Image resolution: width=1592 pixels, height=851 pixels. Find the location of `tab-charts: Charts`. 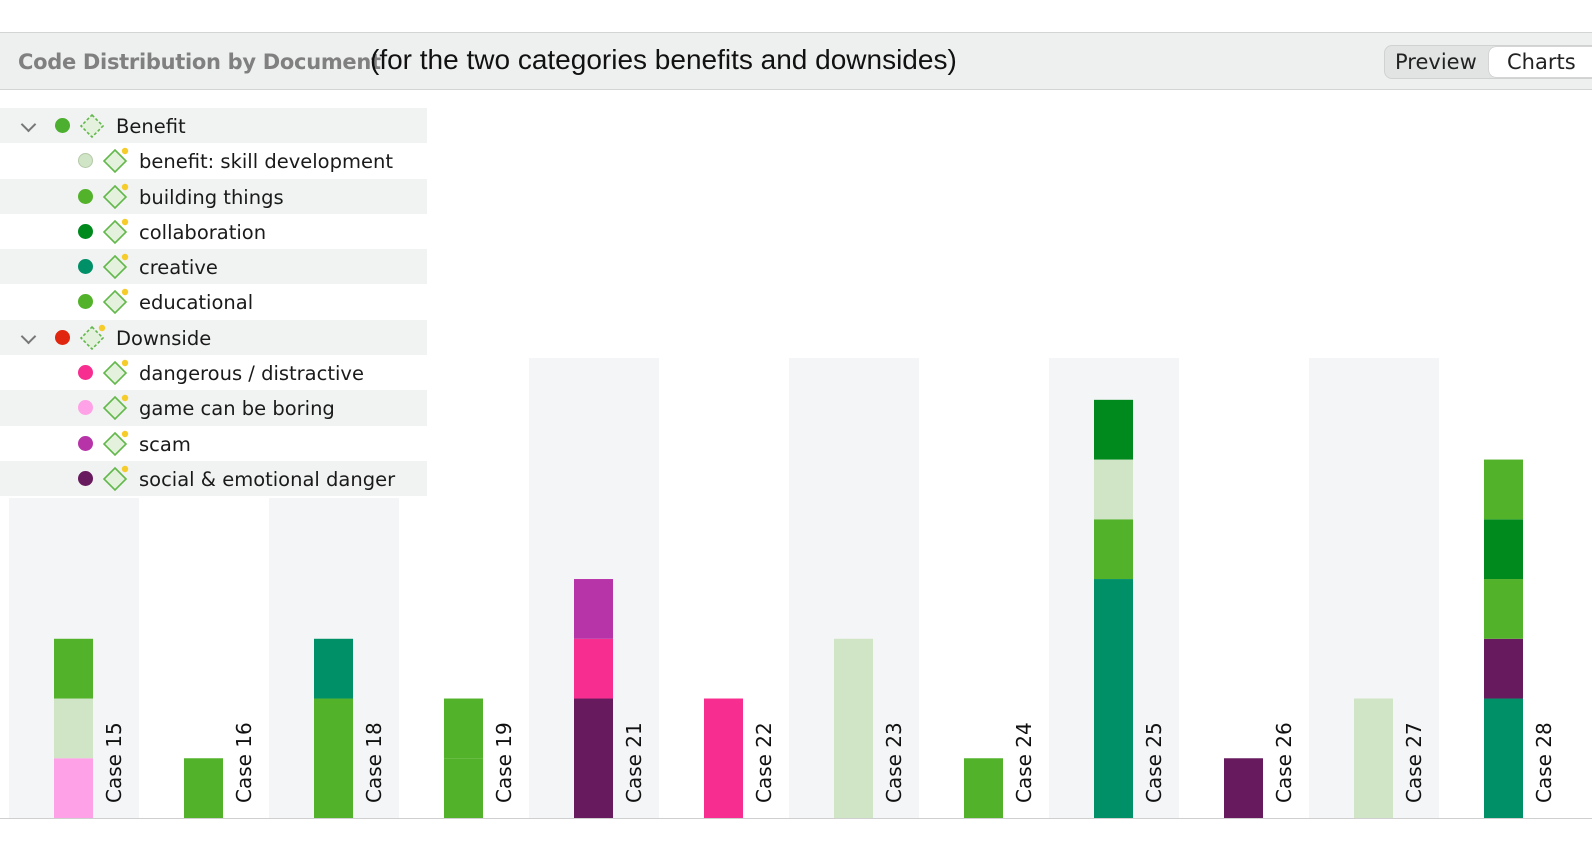

tab-charts: Charts is located at coordinates (1540, 62).